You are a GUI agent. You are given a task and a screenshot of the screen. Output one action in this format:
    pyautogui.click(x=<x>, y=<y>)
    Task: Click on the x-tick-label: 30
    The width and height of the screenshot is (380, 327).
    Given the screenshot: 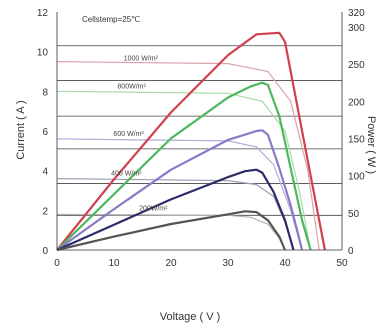 What is the action you would take?
    pyautogui.click(x=228, y=263)
    